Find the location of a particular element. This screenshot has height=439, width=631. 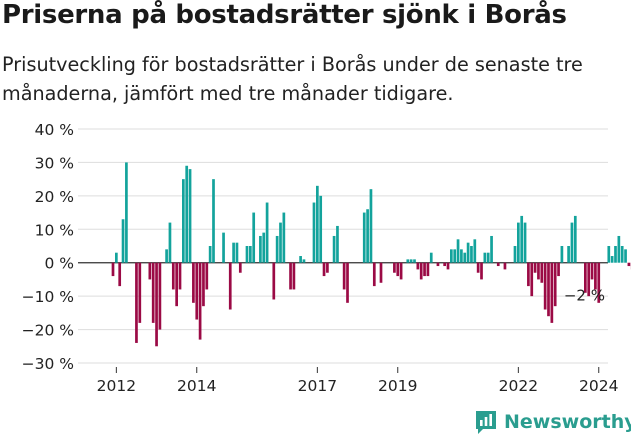

x-tick-label: 2019 is located at coordinates (397, 386).